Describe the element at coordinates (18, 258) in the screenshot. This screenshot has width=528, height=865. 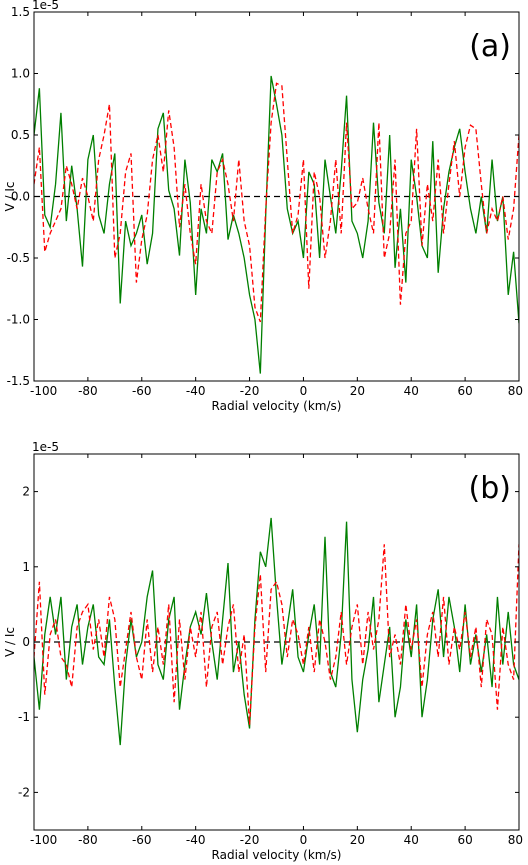
I see `y-tick-label: -0.5` at that location.